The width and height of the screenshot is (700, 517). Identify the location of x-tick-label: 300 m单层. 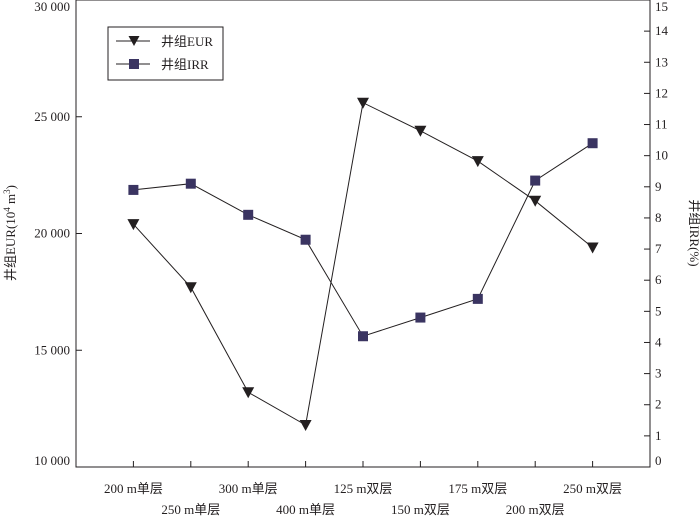
(248, 488).